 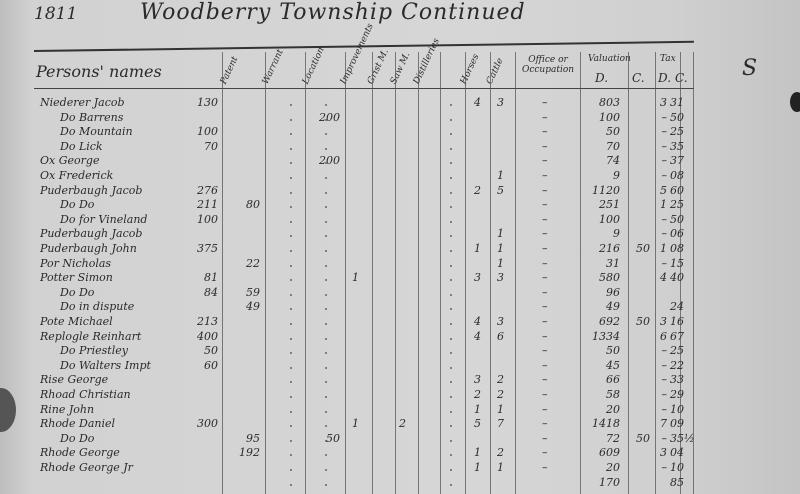 What do you see at coordinates (80, 453) in the screenshot?
I see `cell-name: Rhode George` at bounding box center [80, 453].